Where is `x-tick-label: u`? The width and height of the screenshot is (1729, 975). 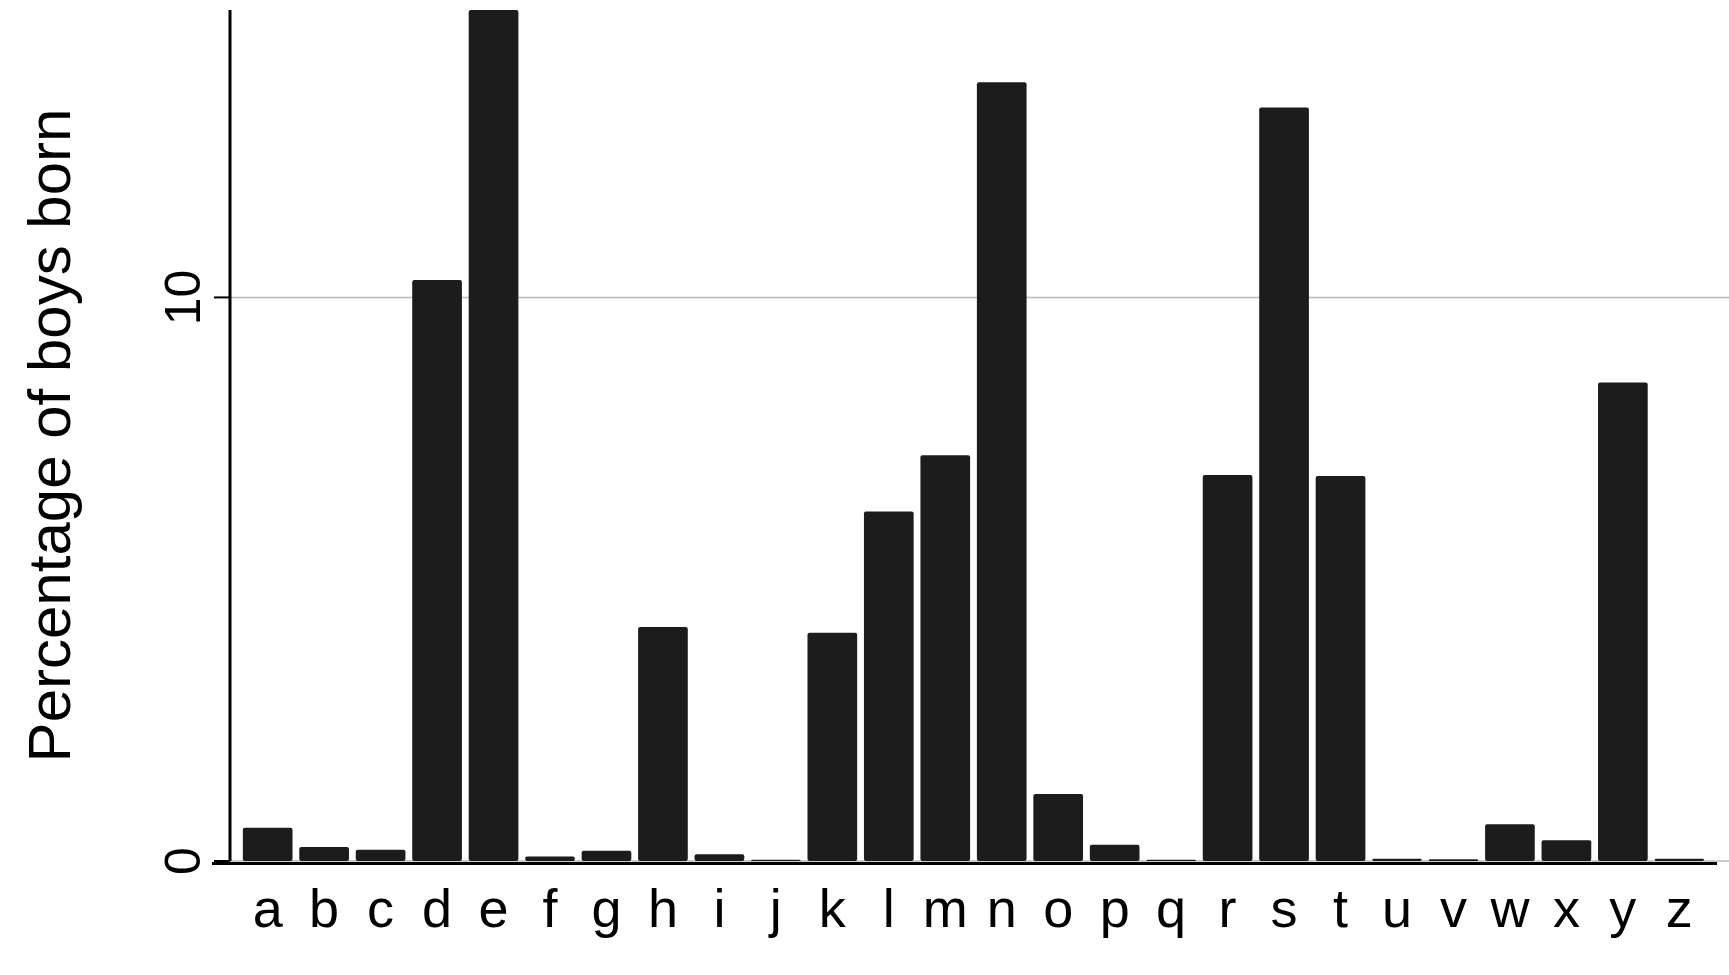
x-tick-label: u is located at coordinates (1397, 908).